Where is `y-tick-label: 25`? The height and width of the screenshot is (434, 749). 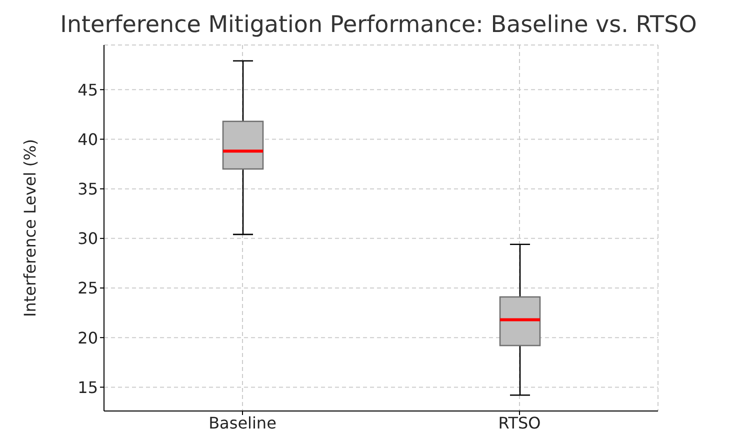
y-tick-label: 25 is located at coordinates (88, 288).